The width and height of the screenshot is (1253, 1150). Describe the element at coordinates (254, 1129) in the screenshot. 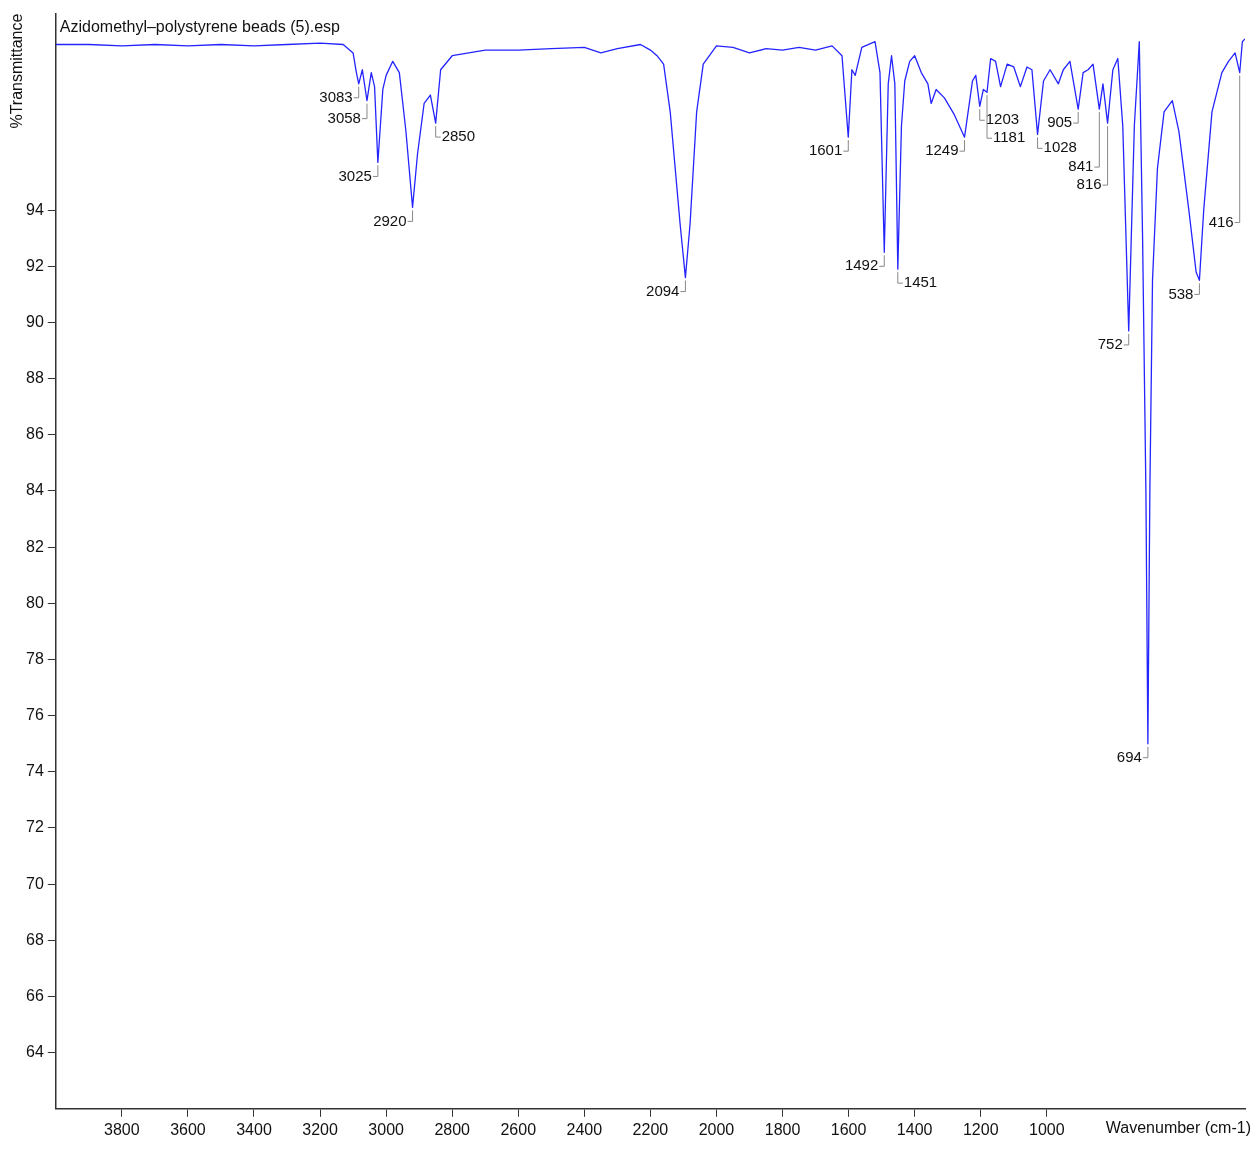

I see `x-tick-label: 3400` at that location.